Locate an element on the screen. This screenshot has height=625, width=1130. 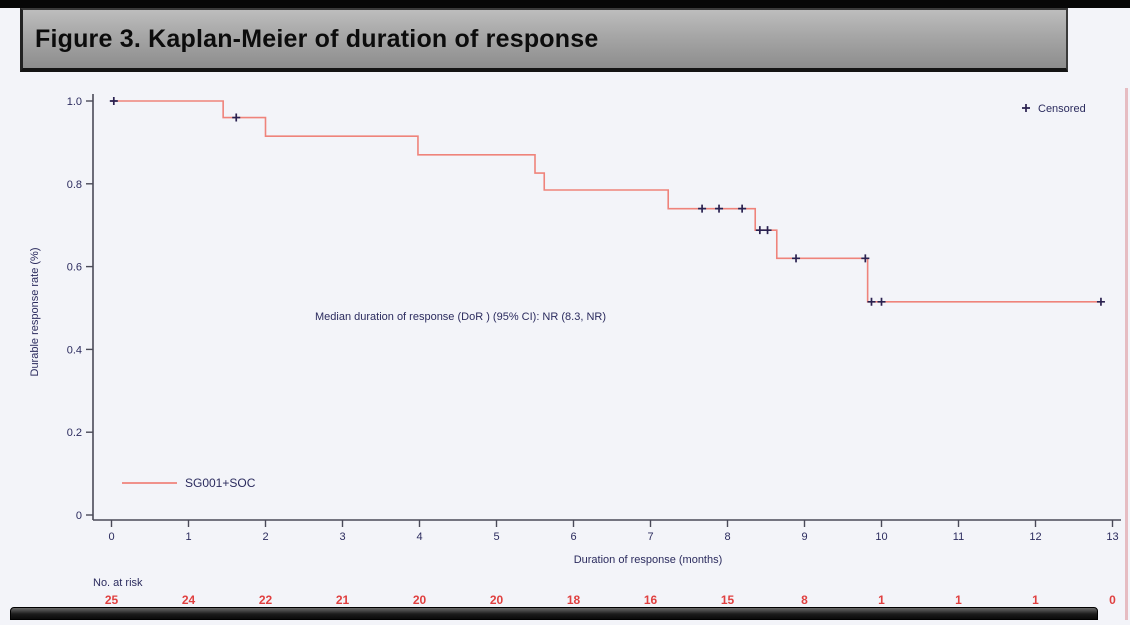
at-risk-count: 21 is located at coordinates (343, 600).